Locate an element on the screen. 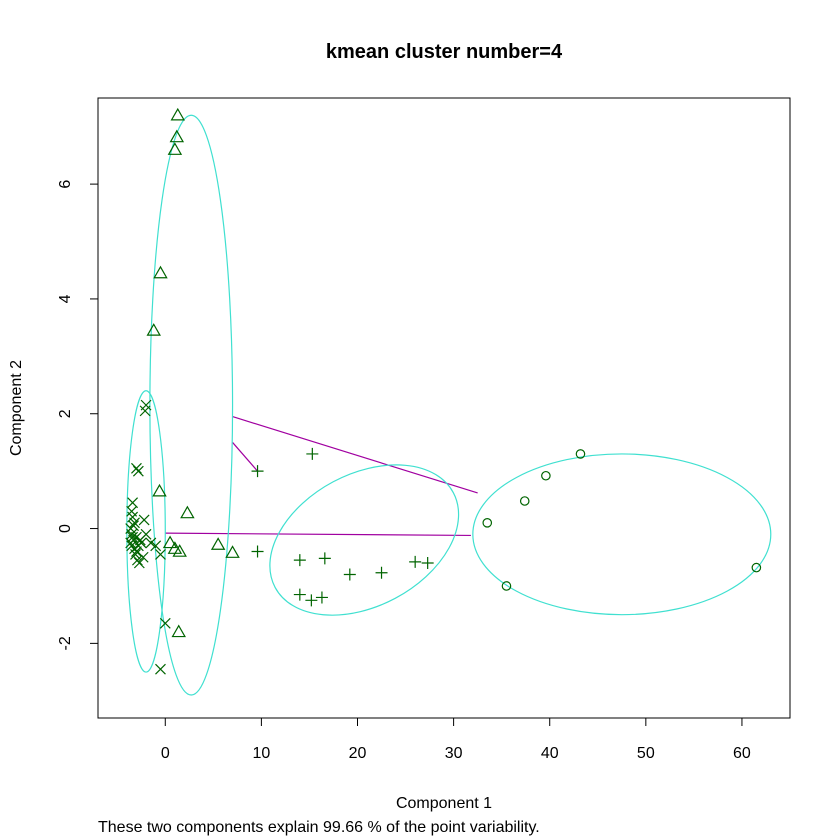 Image resolution: width=840 pixels, height=840 pixels. x-tick-label: 30 is located at coordinates (454, 753).